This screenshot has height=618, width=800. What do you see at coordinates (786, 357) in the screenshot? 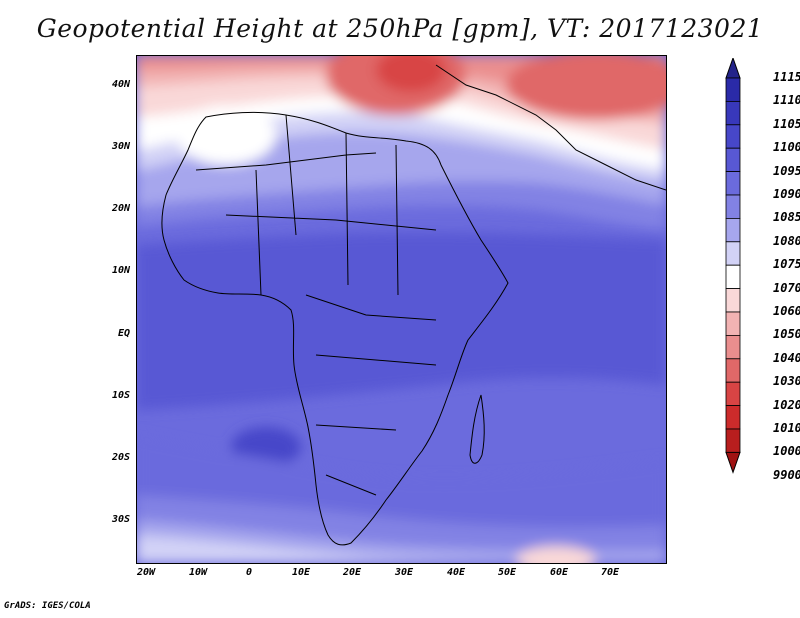
I see `colorbar-label: 10400` at bounding box center [786, 357].